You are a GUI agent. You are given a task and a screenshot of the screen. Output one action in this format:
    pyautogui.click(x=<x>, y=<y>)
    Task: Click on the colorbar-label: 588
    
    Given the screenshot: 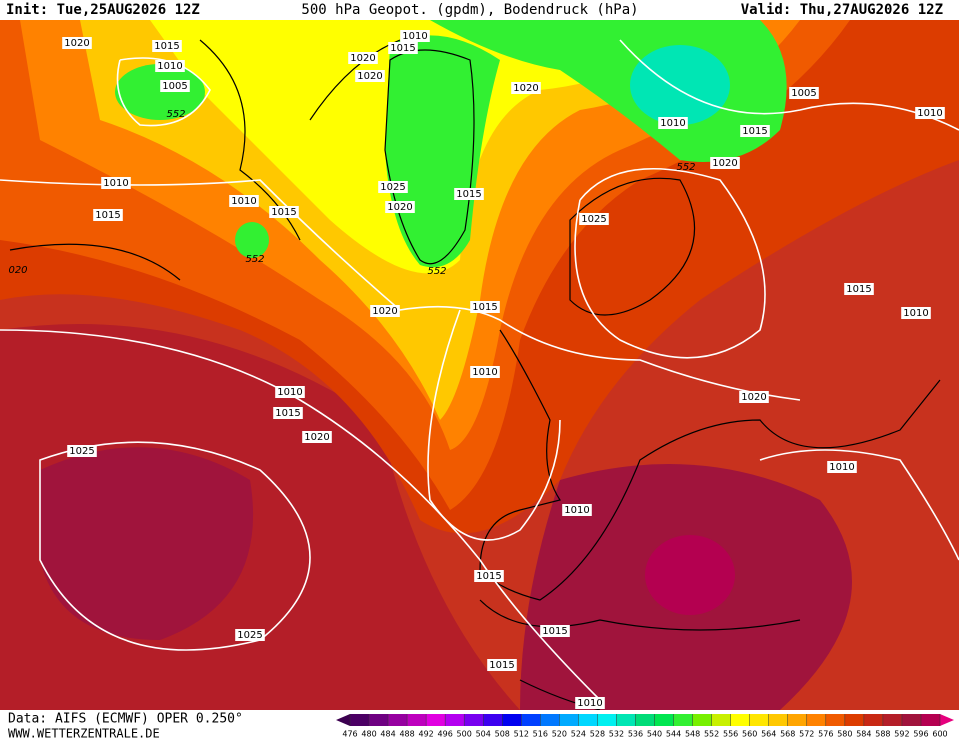 What is the action you would take?
    pyautogui.click(x=882, y=734)
    